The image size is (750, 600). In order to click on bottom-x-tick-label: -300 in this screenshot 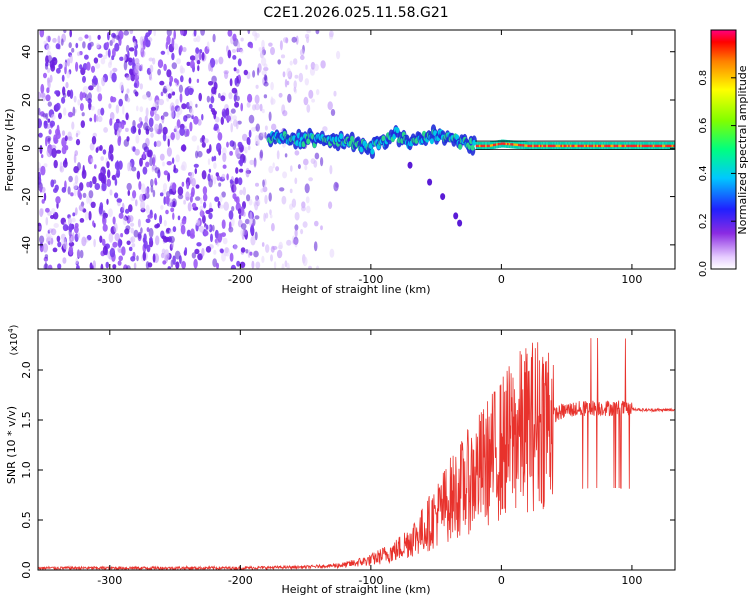, I will do `click(109, 580)`.